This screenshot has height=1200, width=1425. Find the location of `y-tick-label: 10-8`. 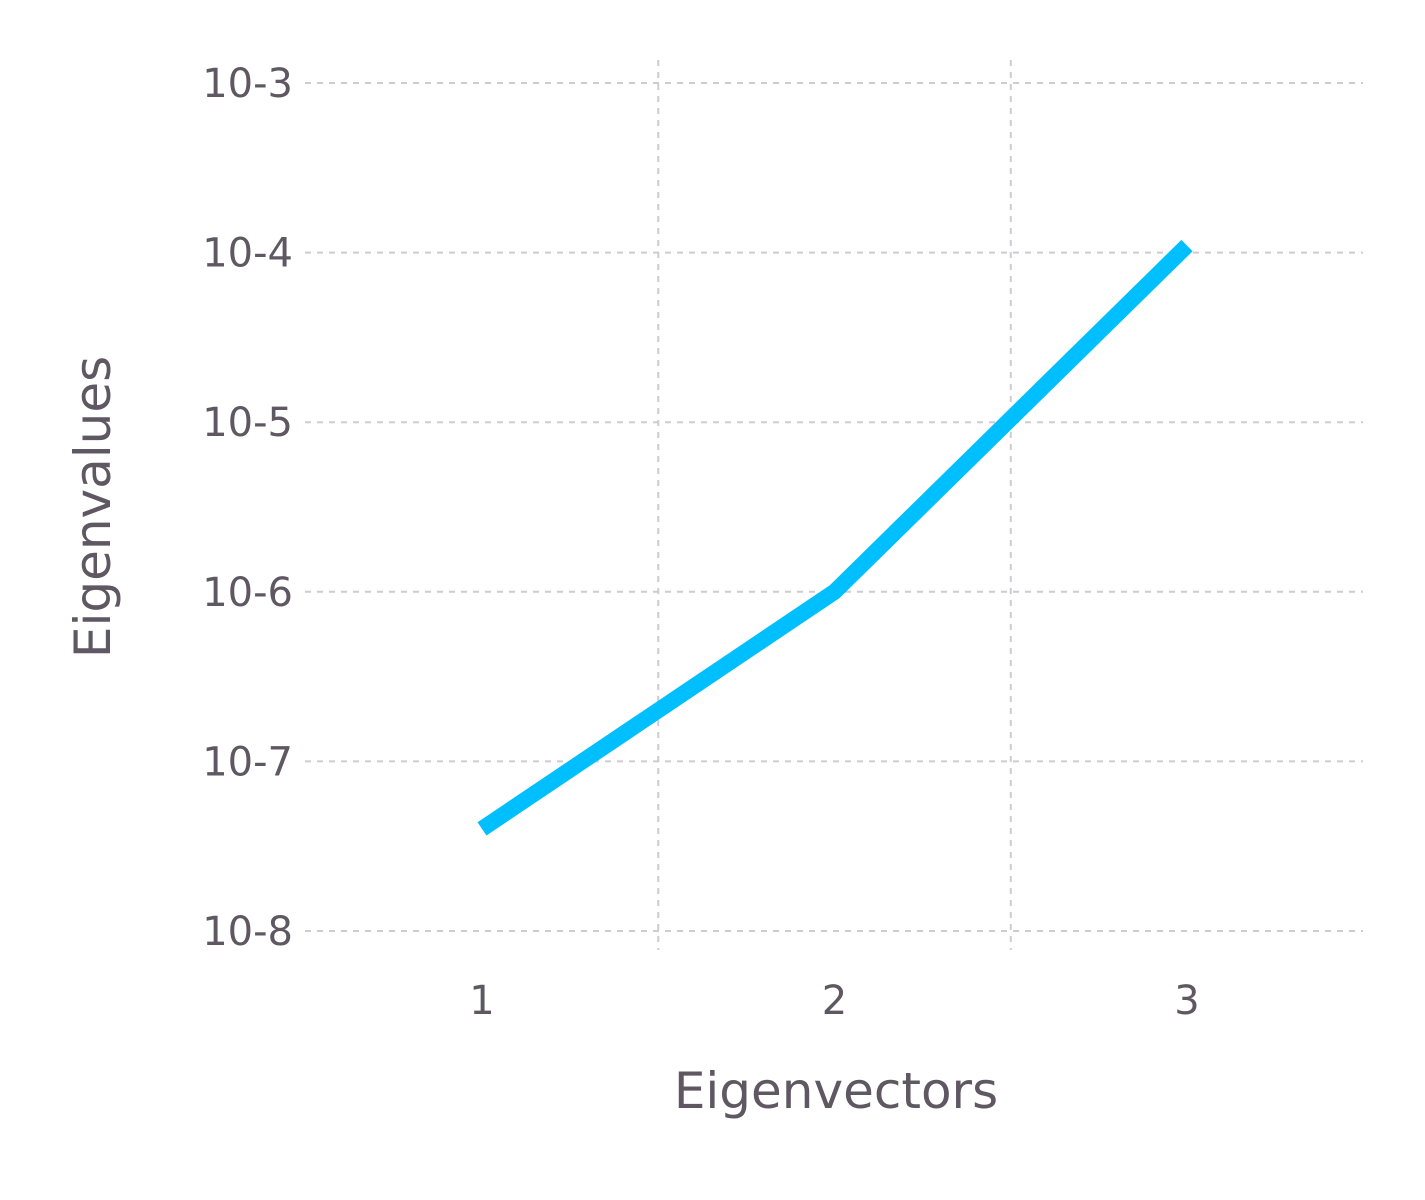

y-tick-label: 10-8 is located at coordinates (247, 932).